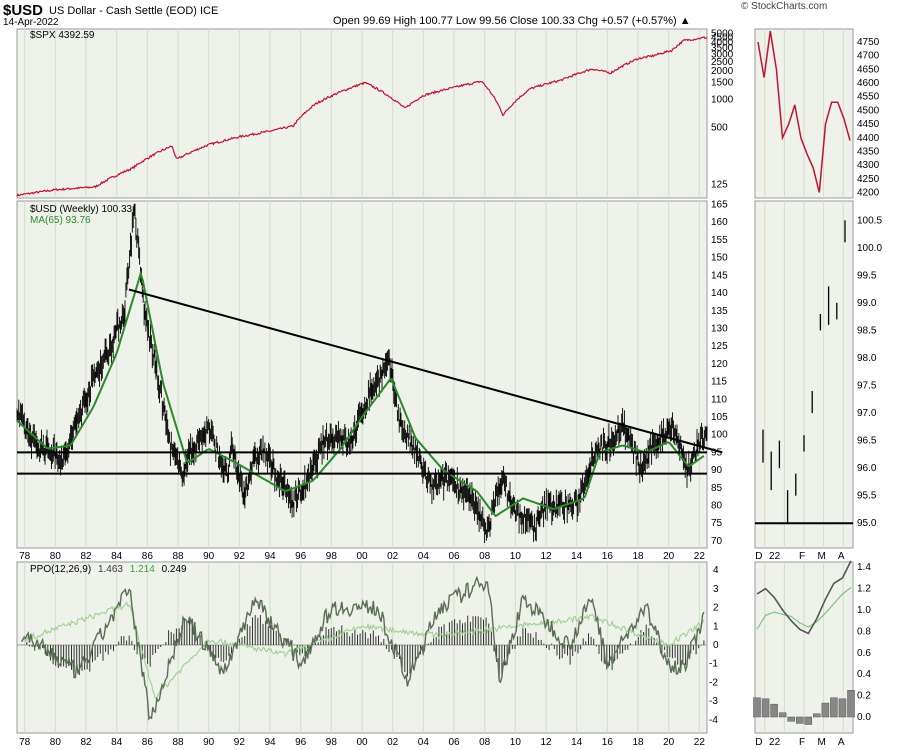 Image resolution: width=900 pixels, height=750 pixels. Describe the element at coordinates (802, 742) in the screenshot. I see `daily-x-tick: F` at that location.